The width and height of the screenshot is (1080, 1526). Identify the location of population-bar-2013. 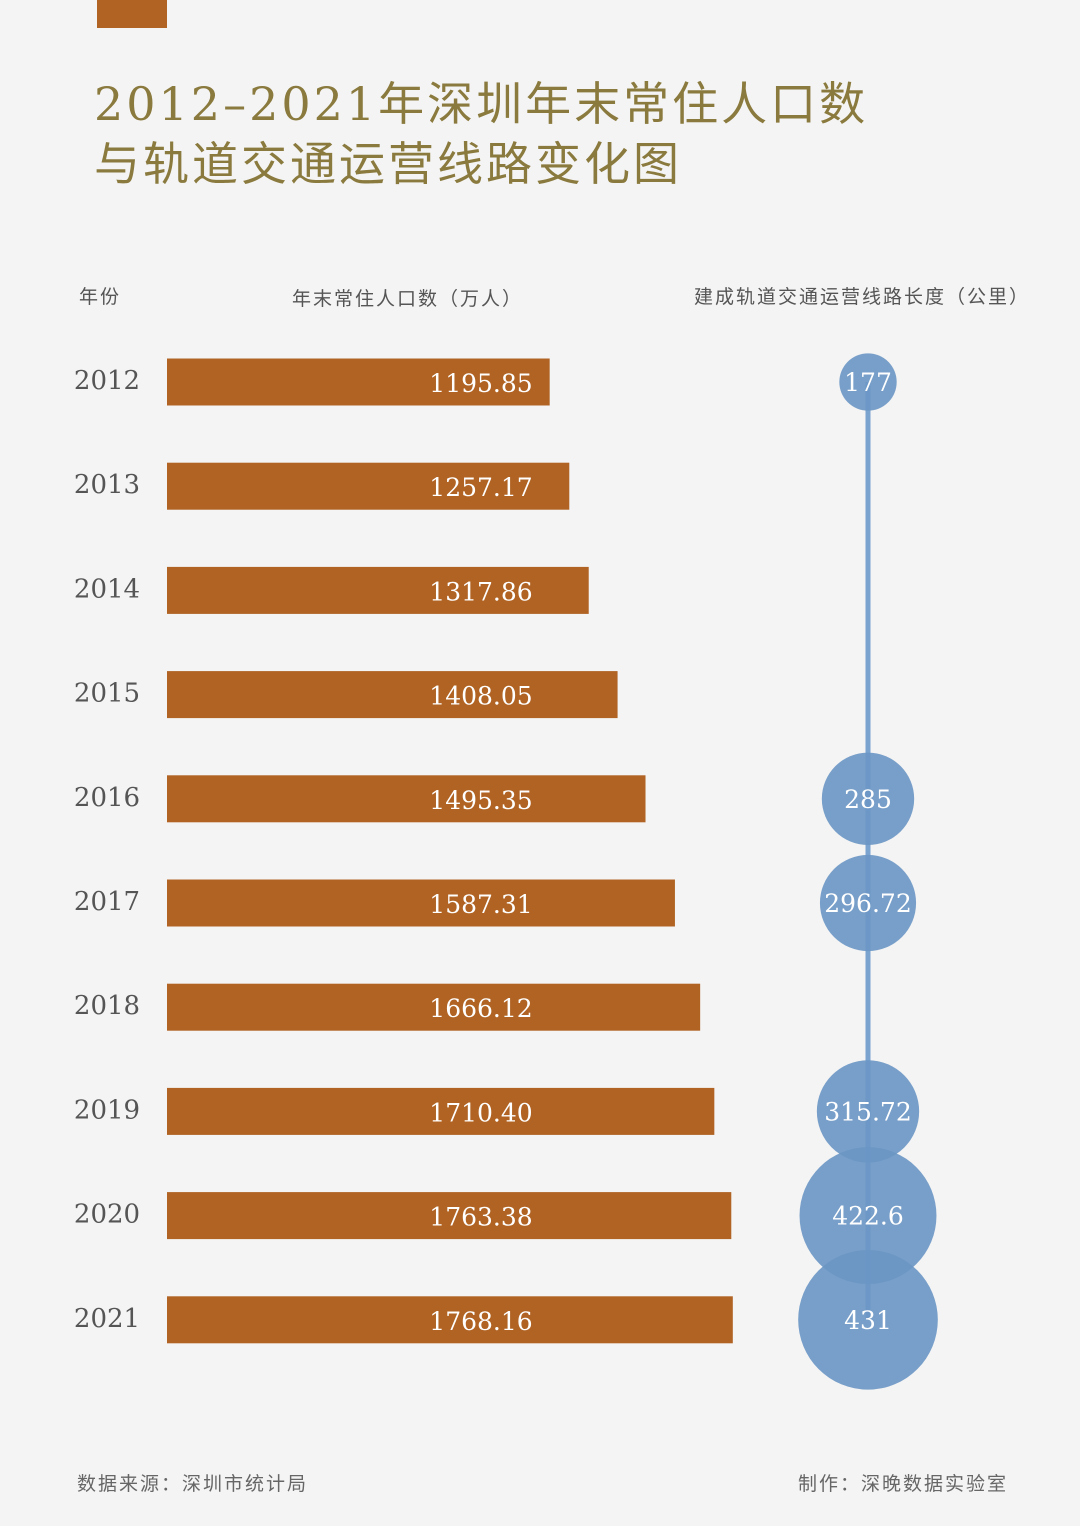
(368, 486).